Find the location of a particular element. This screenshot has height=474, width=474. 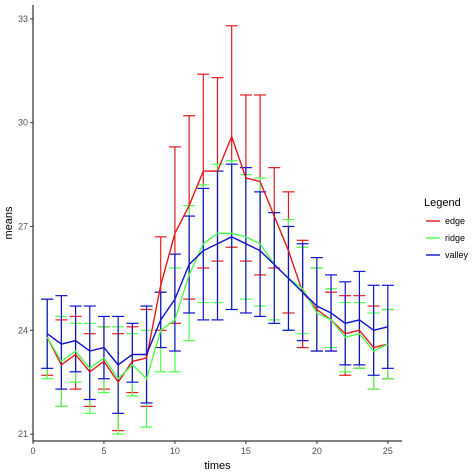

x-tick-label: 25 is located at coordinates (388, 451).